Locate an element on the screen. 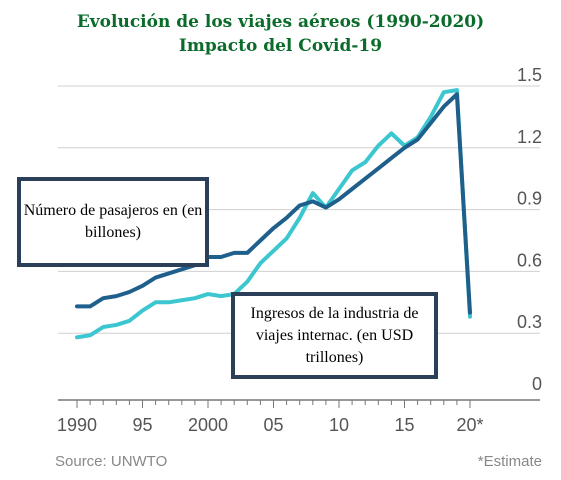 This screenshot has height=480, width=561. passengers-annotation-box: Número de pasajeros en (en billones) is located at coordinates (113, 222).